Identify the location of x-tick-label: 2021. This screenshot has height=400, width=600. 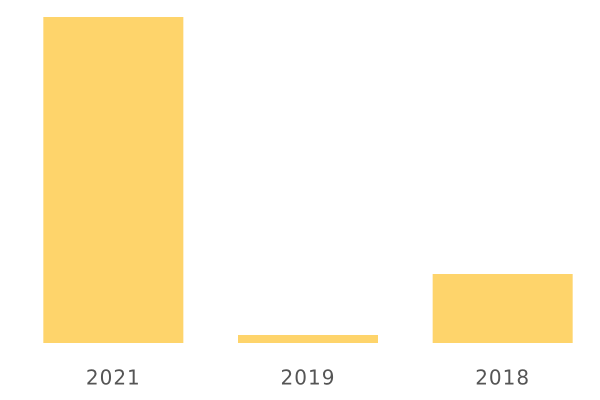
(113, 378).